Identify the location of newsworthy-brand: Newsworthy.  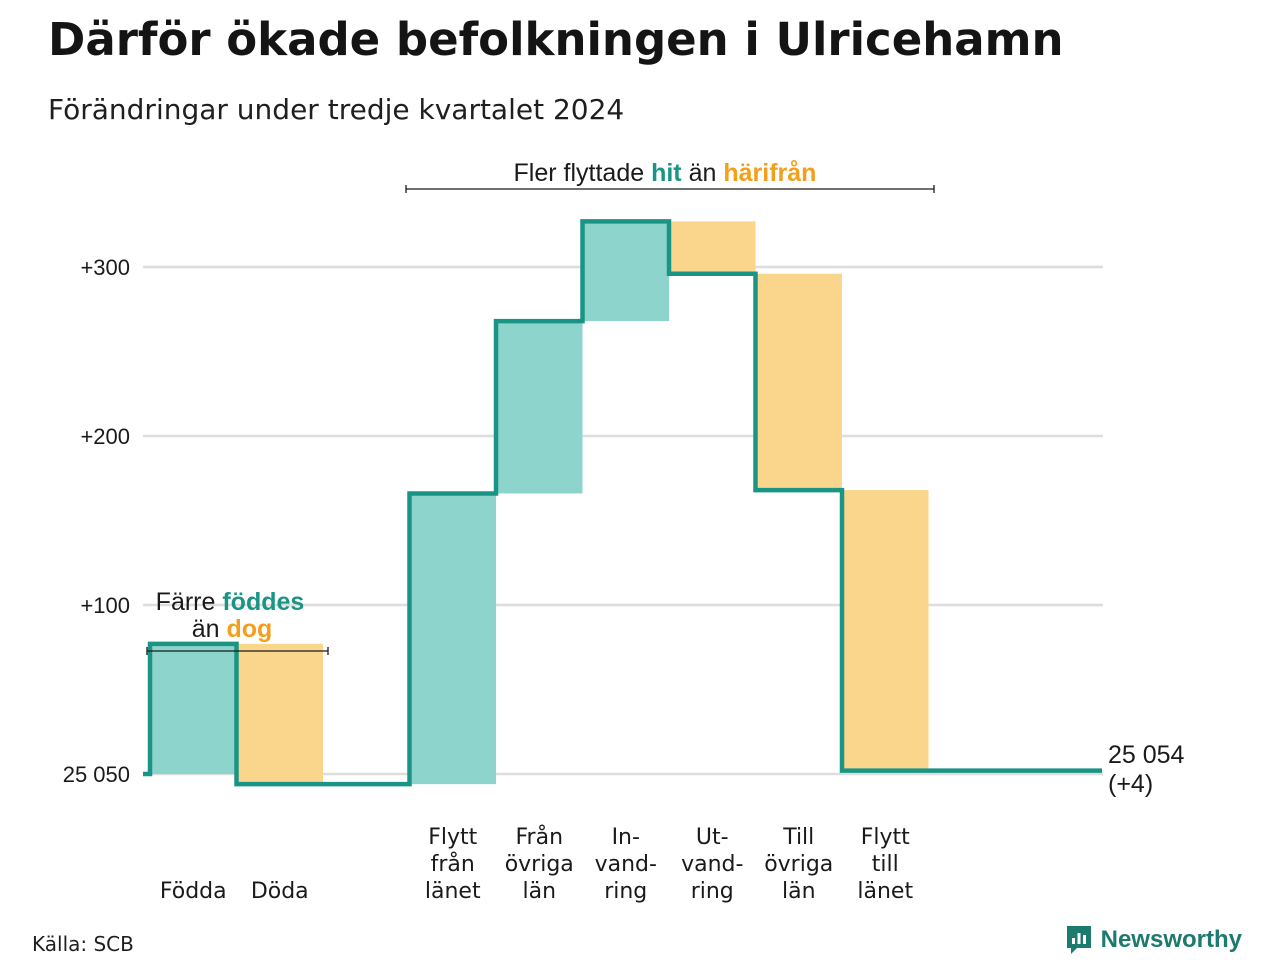
(1153, 940).